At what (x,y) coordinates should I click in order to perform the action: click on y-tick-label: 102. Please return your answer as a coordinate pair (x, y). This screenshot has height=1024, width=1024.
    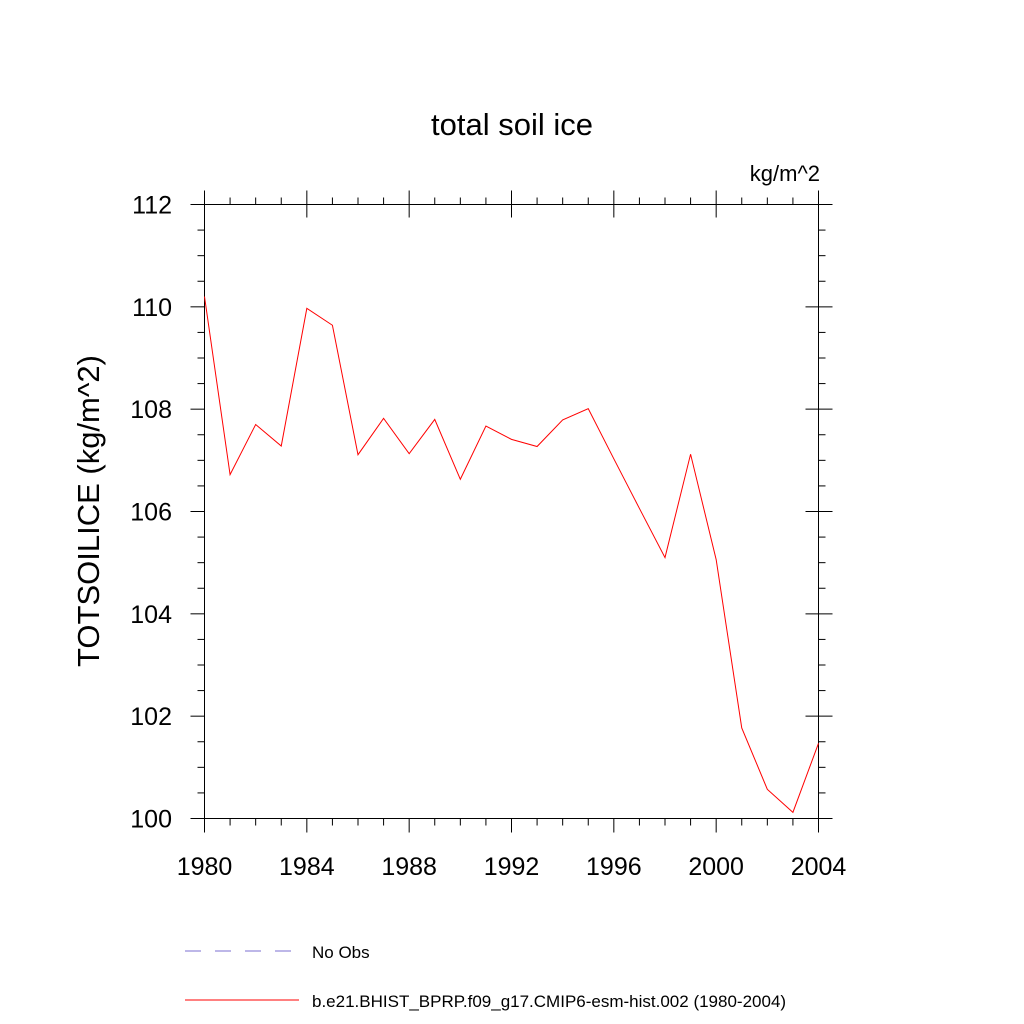
    Looking at the image, I should click on (151, 717).